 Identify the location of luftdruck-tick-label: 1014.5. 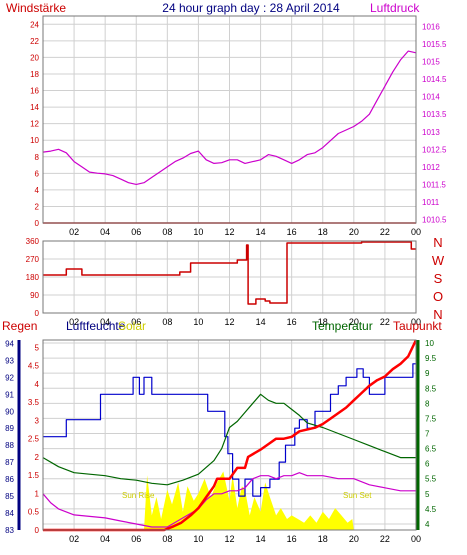
(434, 79).